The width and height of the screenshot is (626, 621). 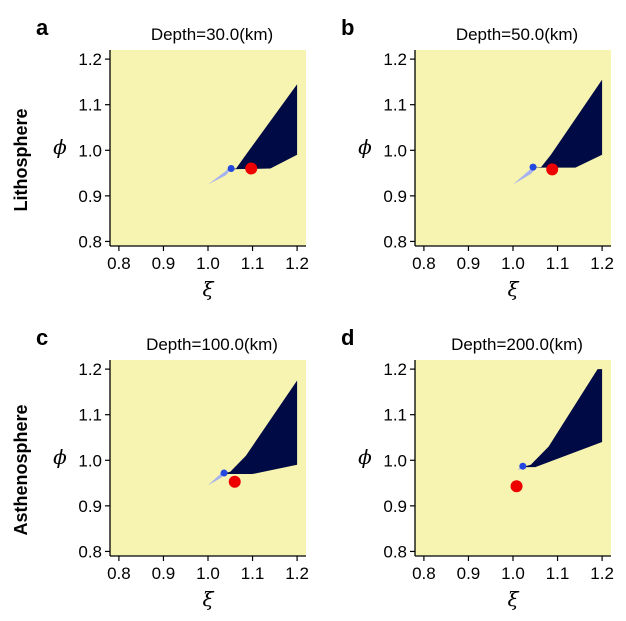 What do you see at coordinates (517, 344) in the screenshot?
I see `panel-title: Depth=200.0(km)` at bounding box center [517, 344].